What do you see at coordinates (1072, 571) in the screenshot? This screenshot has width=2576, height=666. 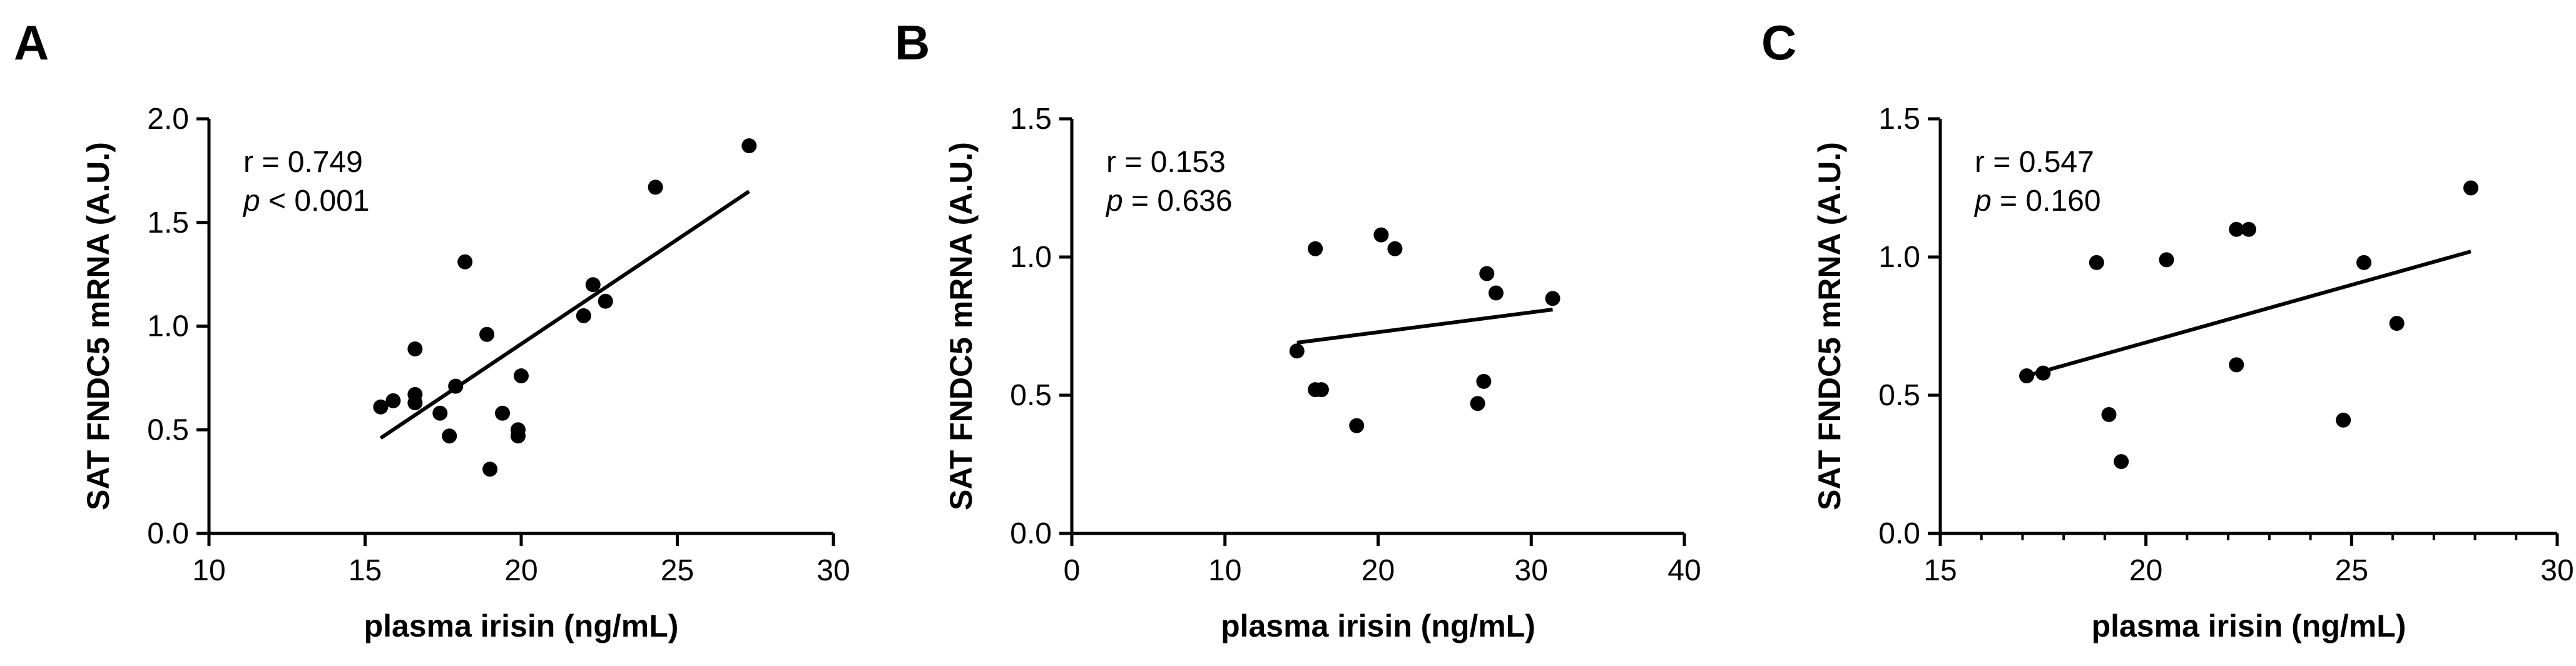 I see `x-tick-label: 0` at bounding box center [1072, 571].